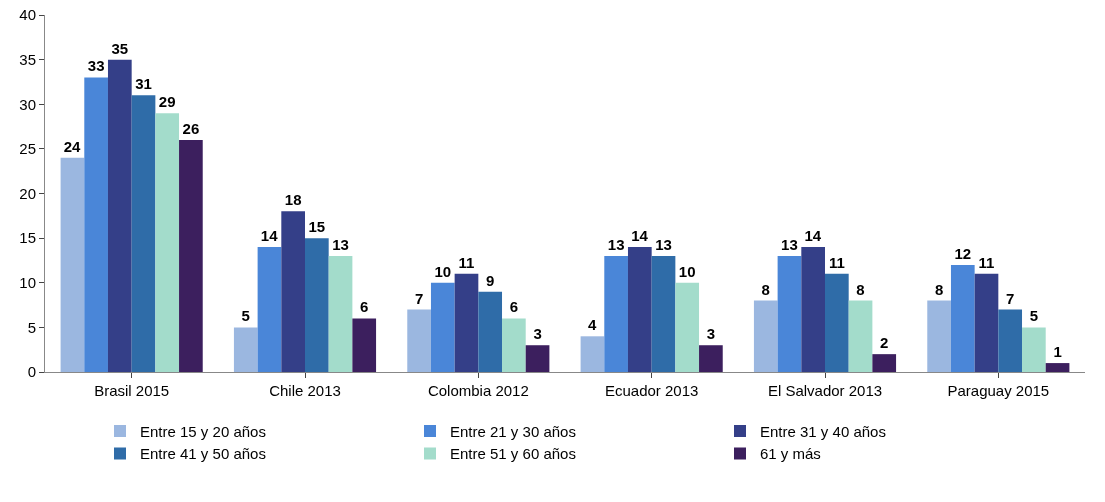  I want to click on x-tick-label: Colombia 2012, so click(478, 390).